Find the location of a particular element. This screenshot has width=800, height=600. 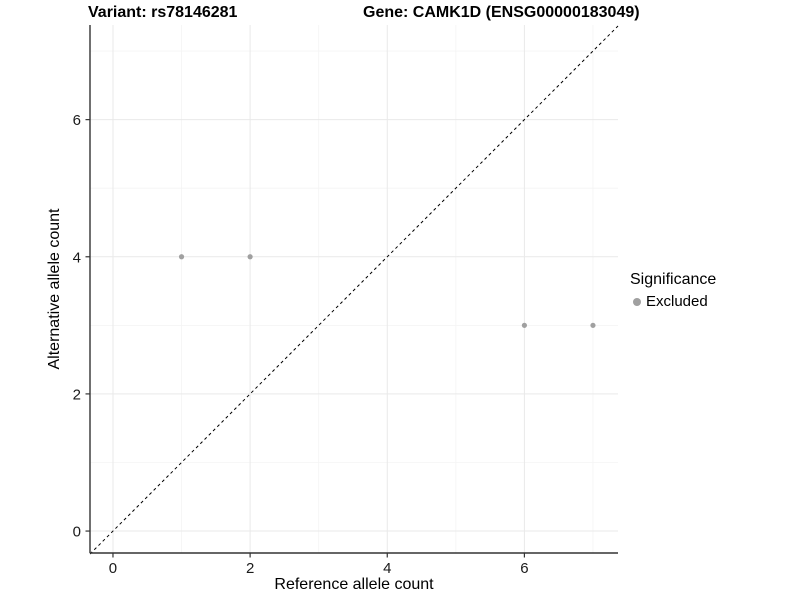

y-tick-label: 4 is located at coordinates (77, 257).